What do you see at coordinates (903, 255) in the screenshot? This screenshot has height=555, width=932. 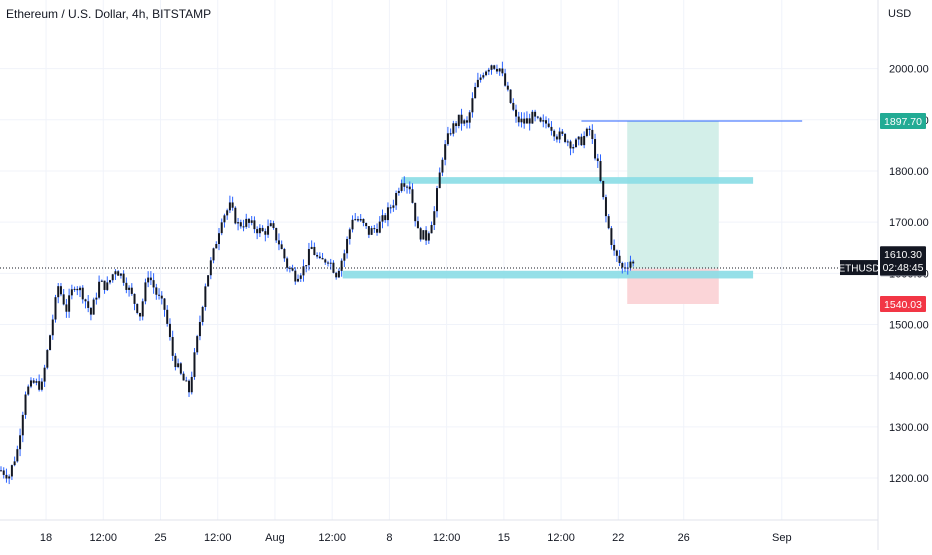 I see `last-price-label: 1610.30` at bounding box center [903, 255].